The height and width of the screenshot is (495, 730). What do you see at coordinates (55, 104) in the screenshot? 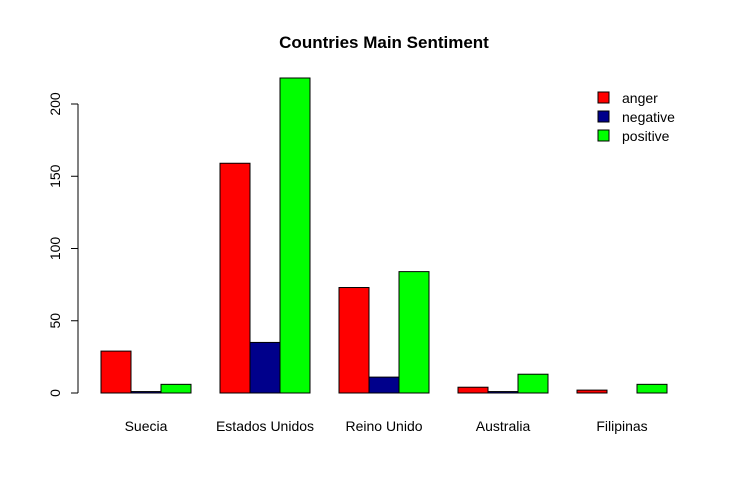
I see `y-tick-label: 200` at bounding box center [55, 104].